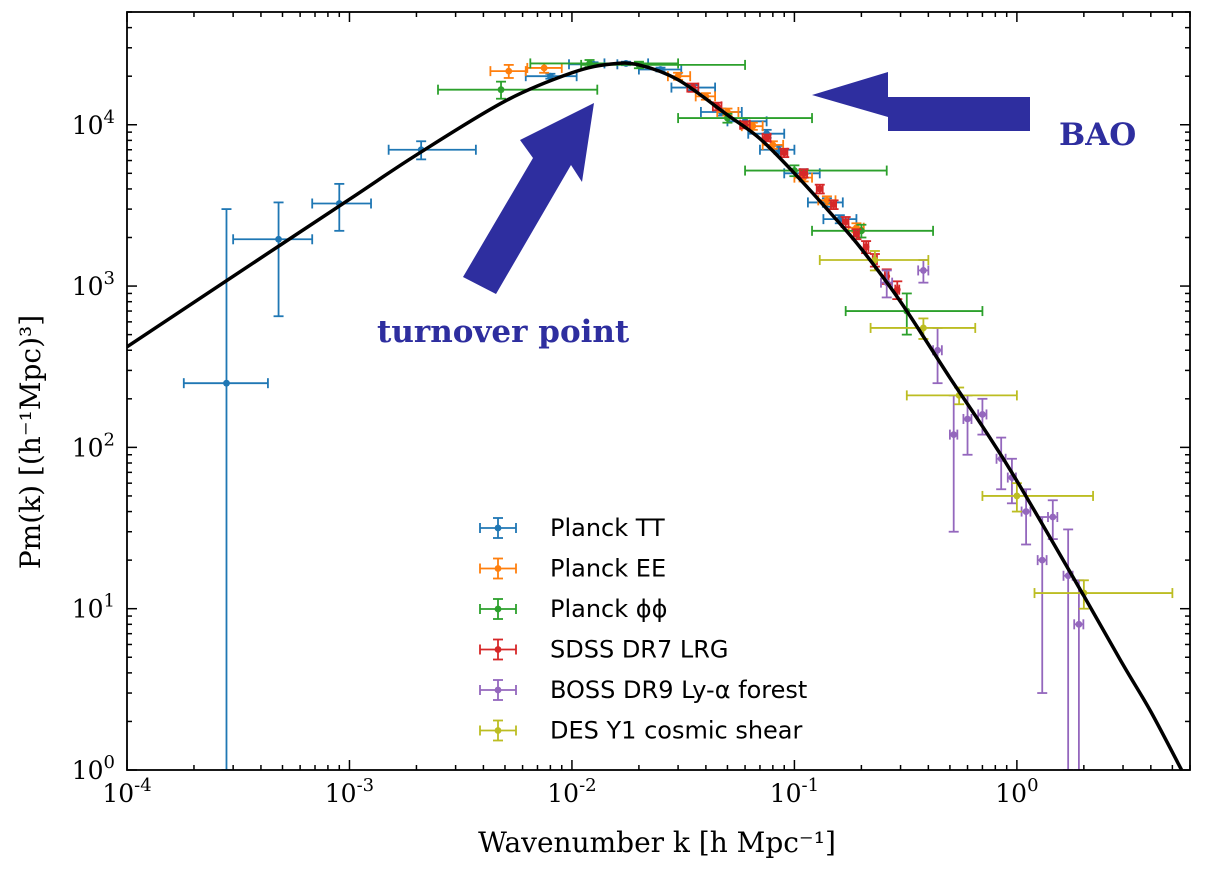  Describe the element at coordinates (657, 842) in the screenshot. I see `x-axis-label: Wavenumber k [h Mpc⁻¹]` at that location.